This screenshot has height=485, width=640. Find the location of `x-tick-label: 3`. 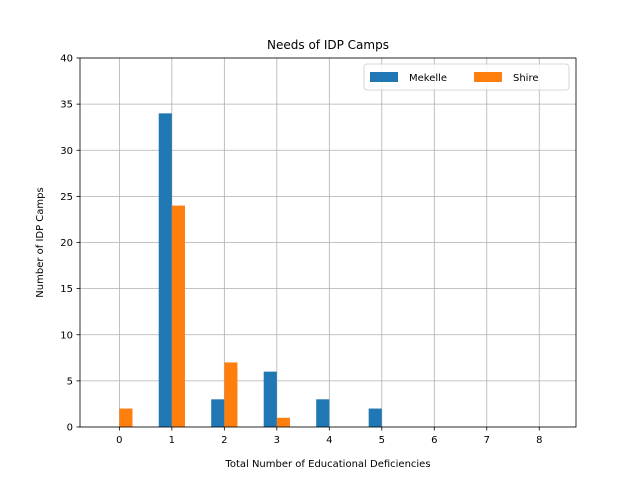

x-tick-label: 3 is located at coordinates (277, 440).